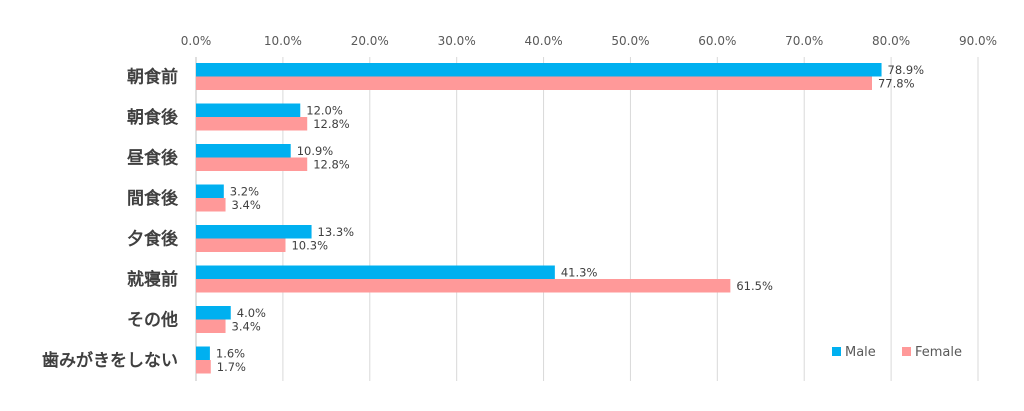  What do you see at coordinates (938, 352) in the screenshot?
I see `legend-label: Female` at bounding box center [938, 352].